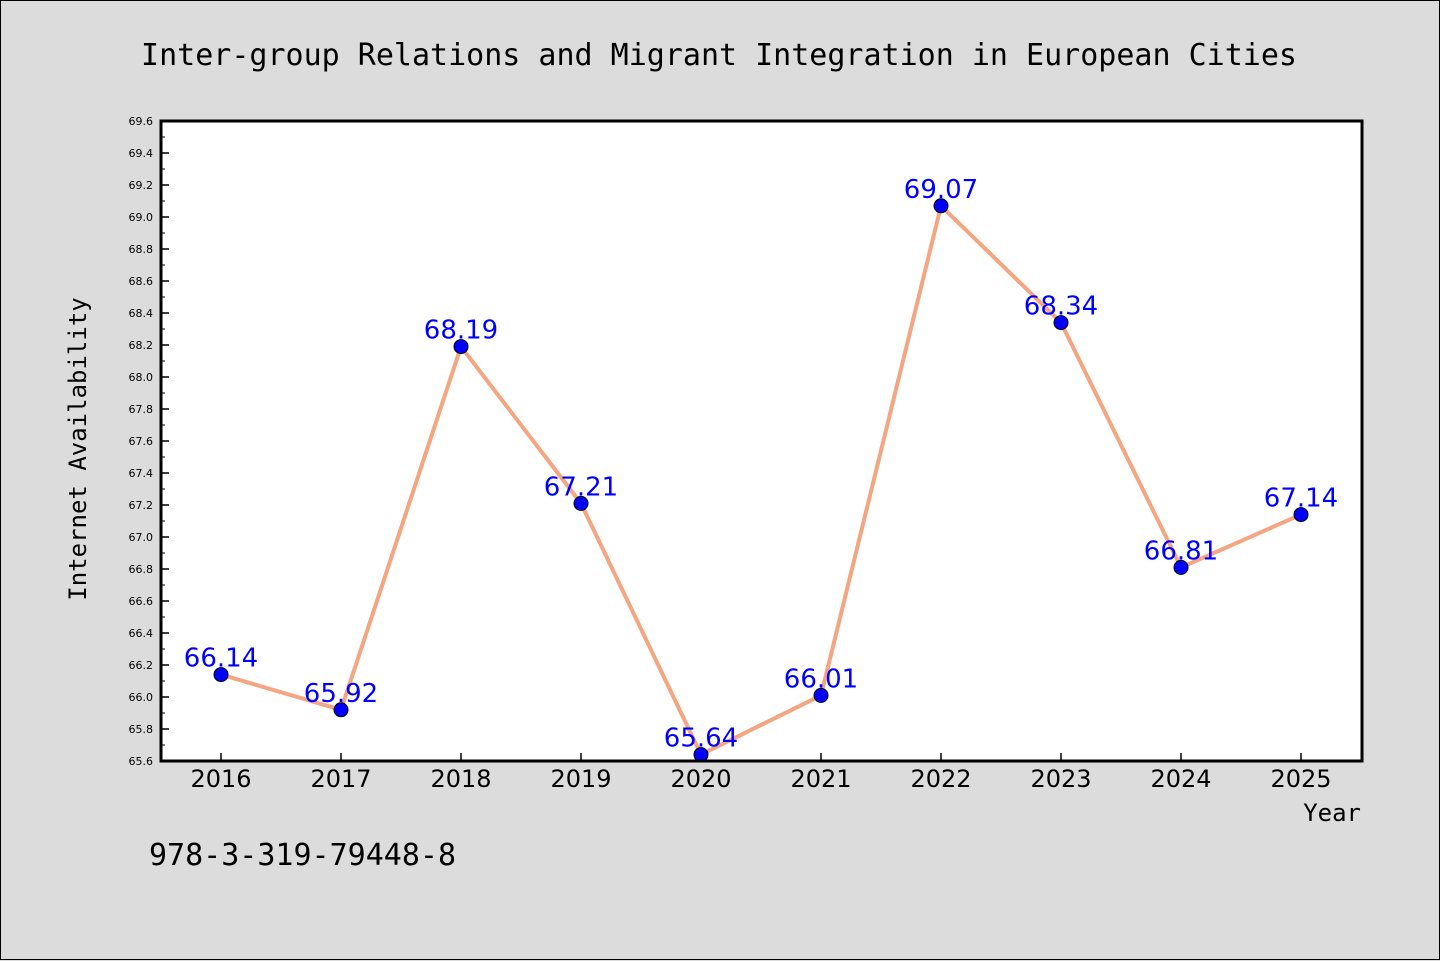  Describe the element at coordinates (820, 779) in the screenshot. I see `x-tick-label: 2021` at that location.